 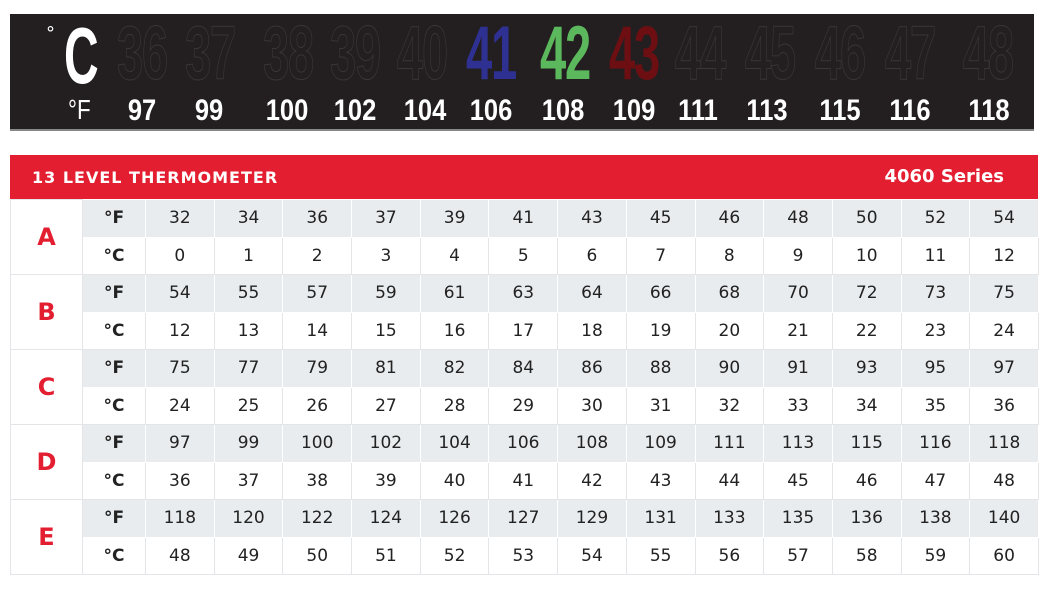 I want to click on fahrenheit-level-99: 99, so click(x=209, y=110).